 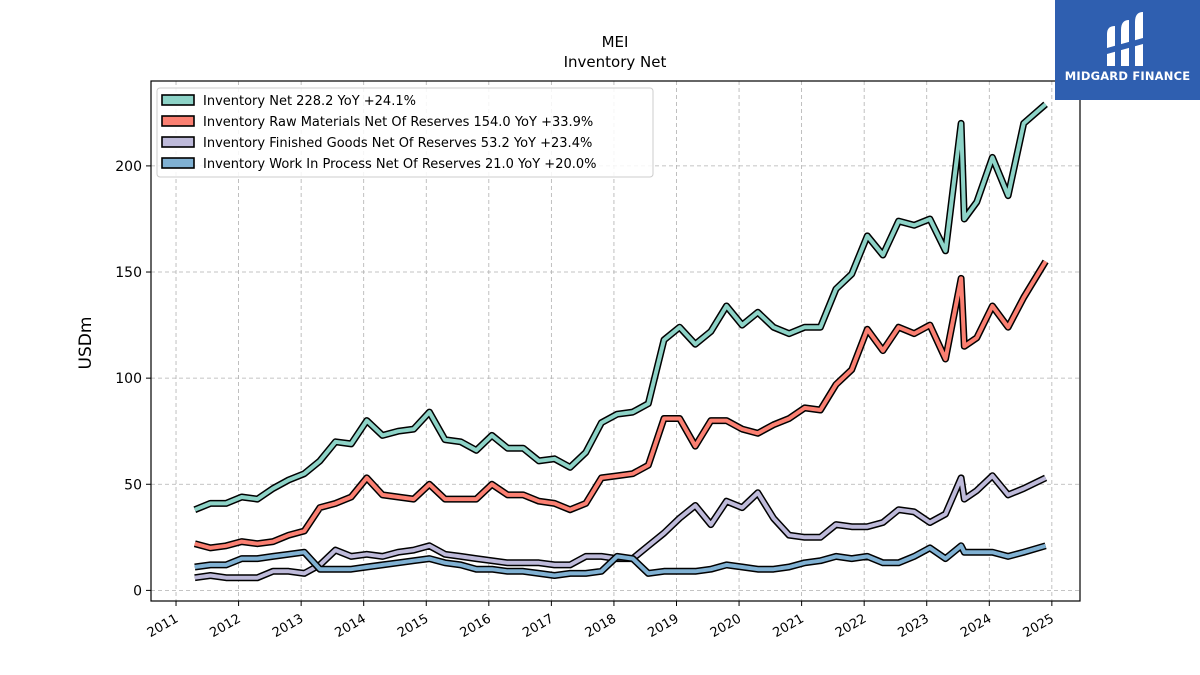 I want to click on x-tick-label: 2019, so click(x=663, y=626).